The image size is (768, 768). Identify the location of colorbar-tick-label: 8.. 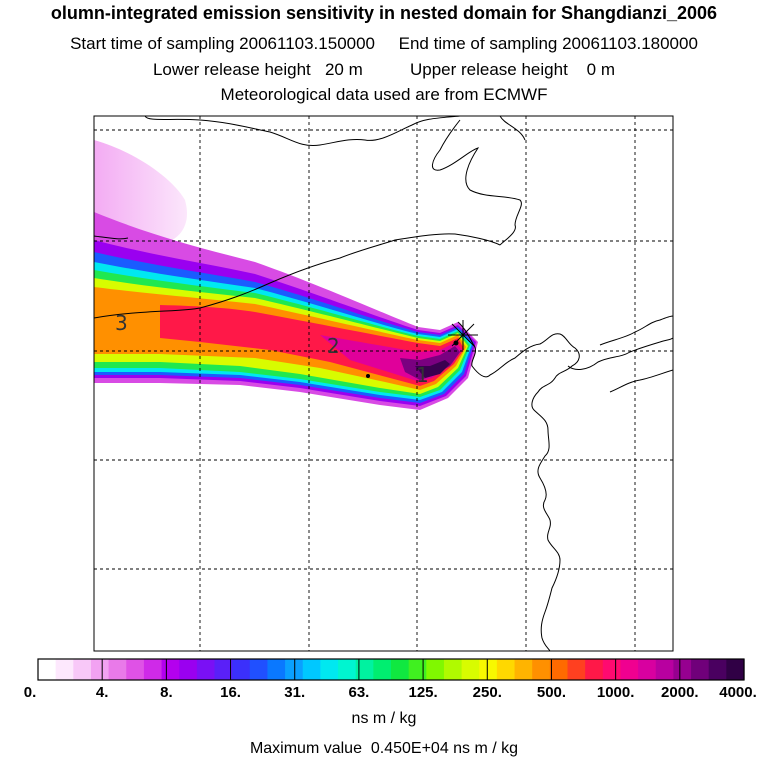
(166, 692).